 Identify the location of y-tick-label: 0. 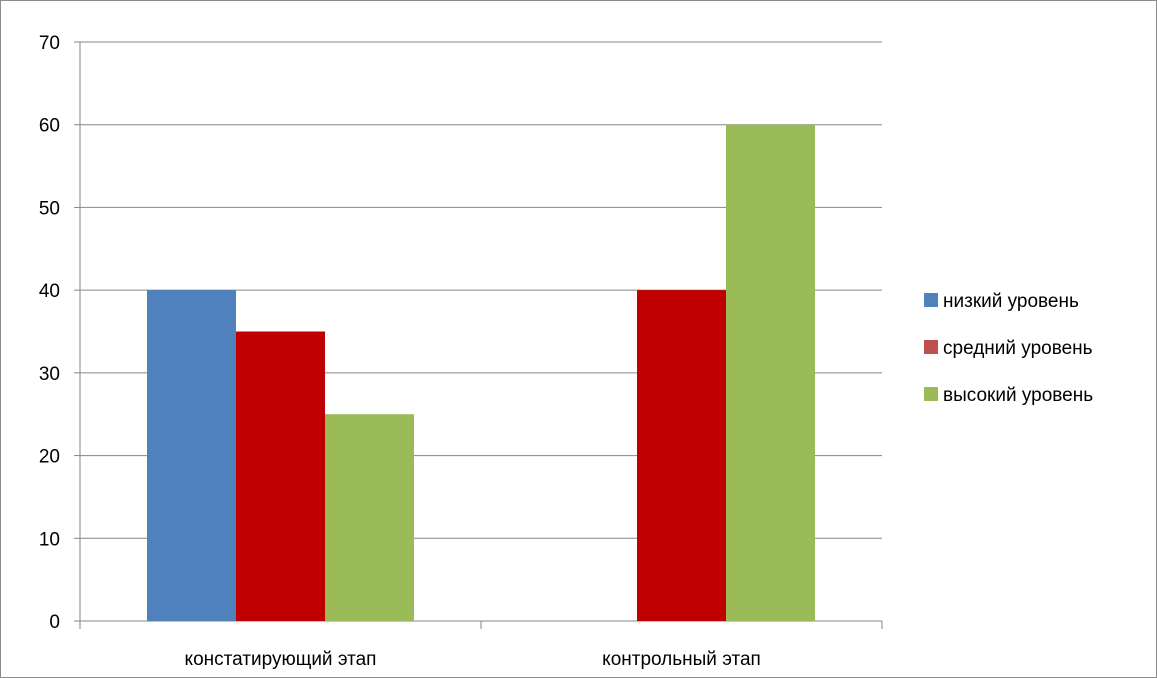
(54, 622).